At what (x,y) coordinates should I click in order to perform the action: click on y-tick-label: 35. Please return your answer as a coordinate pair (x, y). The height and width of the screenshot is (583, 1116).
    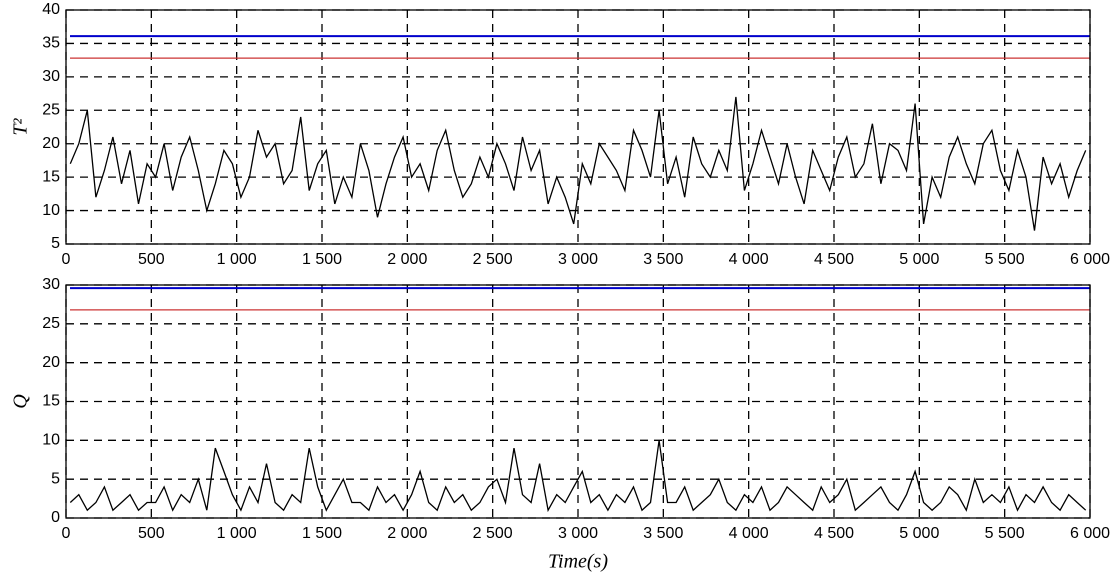
    Looking at the image, I should click on (51, 43).